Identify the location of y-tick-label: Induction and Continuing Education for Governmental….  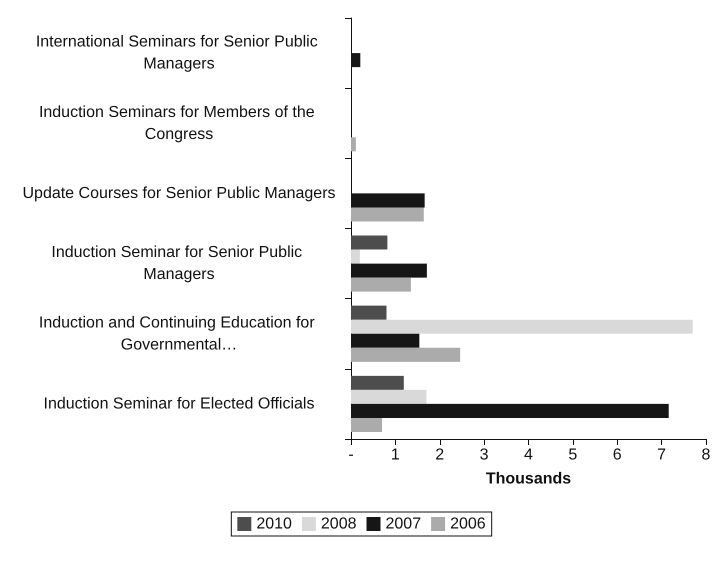
(179, 334).